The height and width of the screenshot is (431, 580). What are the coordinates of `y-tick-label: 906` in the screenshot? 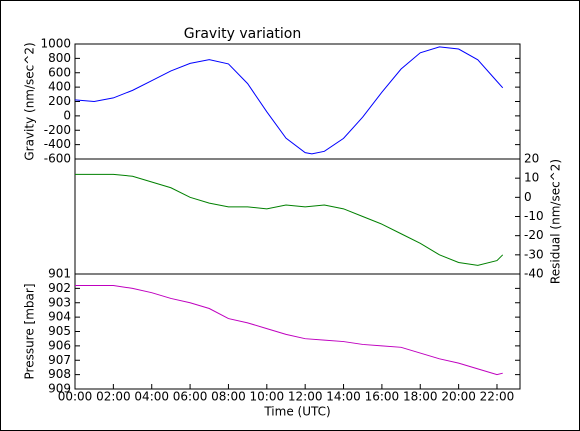 It's located at (59, 345).